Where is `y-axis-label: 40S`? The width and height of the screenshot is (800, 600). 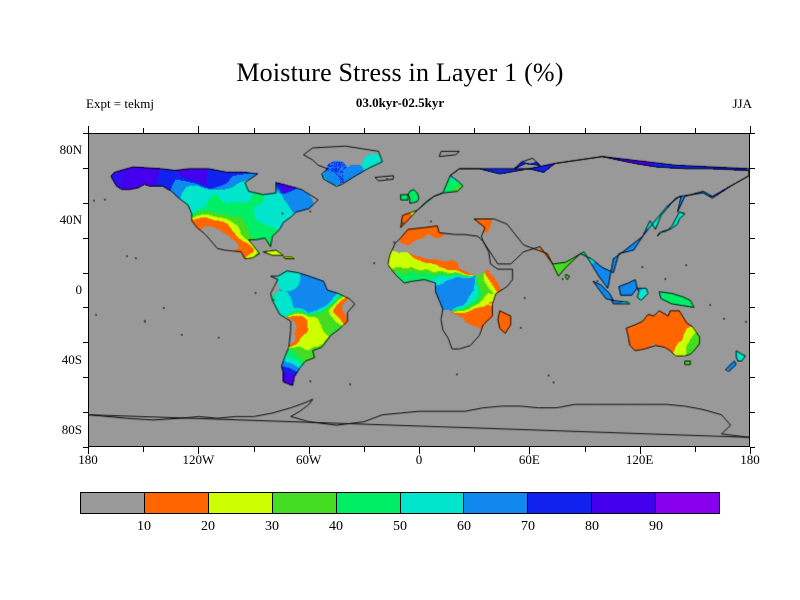 y-axis-label: 40S is located at coordinates (71, 359).